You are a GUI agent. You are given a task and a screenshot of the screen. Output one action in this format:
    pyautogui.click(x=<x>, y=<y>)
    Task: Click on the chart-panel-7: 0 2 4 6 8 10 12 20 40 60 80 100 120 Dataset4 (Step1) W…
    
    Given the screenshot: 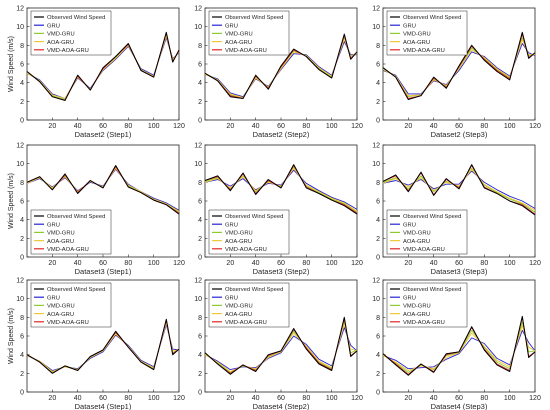 What is the action you would take?
    pyautogui.click(x=96, y=344)
    